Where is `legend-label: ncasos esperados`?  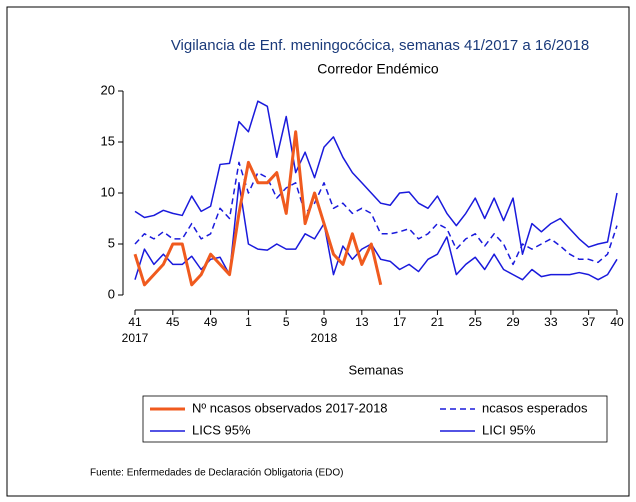
legend-label: ncasos esperados is located at coordinates (535, 407).